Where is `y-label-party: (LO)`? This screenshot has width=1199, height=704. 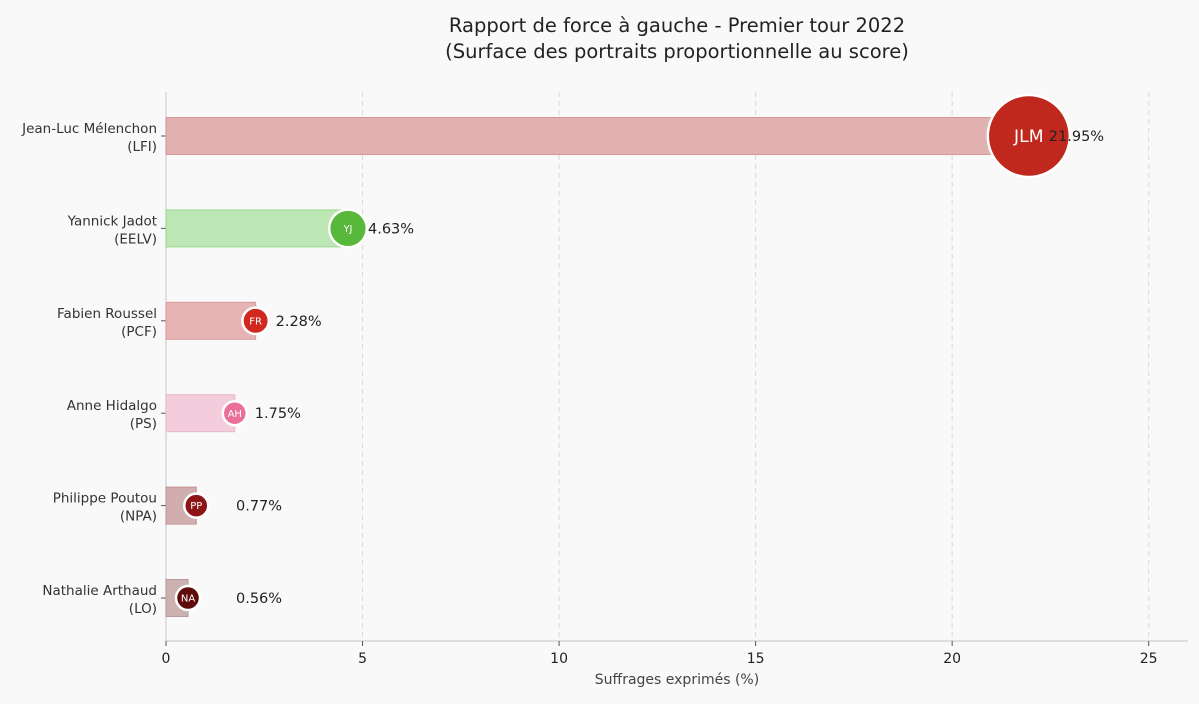 y-label-party: (LO) is located at coordinates (143, 609).